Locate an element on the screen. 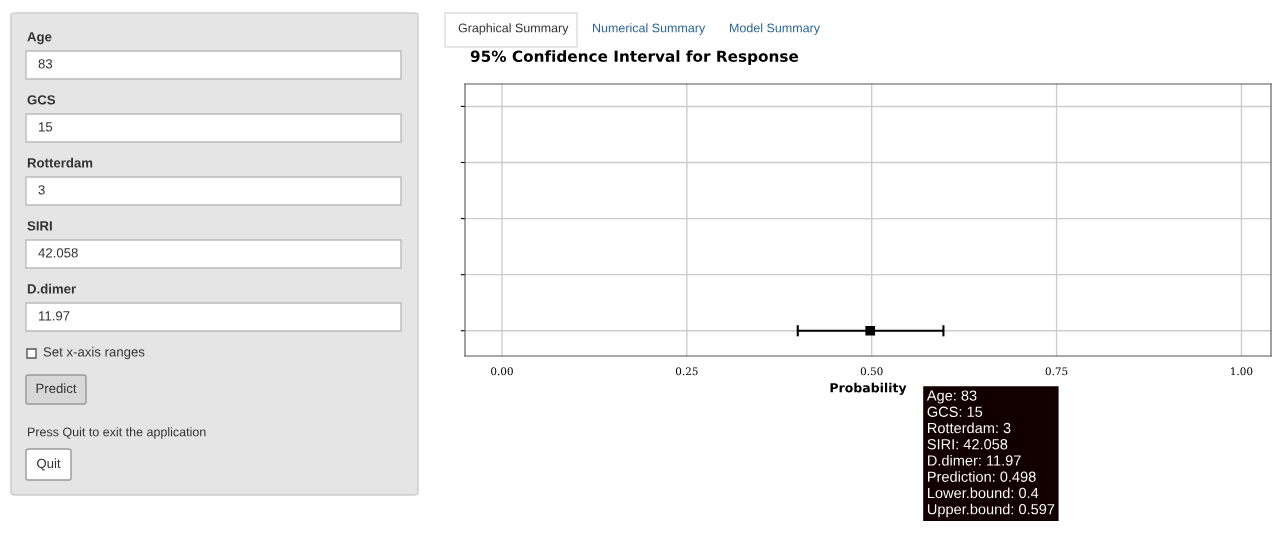 The image size is (1273, 536). x-tick-label: 0.50 is located at coordinates (871, 371).